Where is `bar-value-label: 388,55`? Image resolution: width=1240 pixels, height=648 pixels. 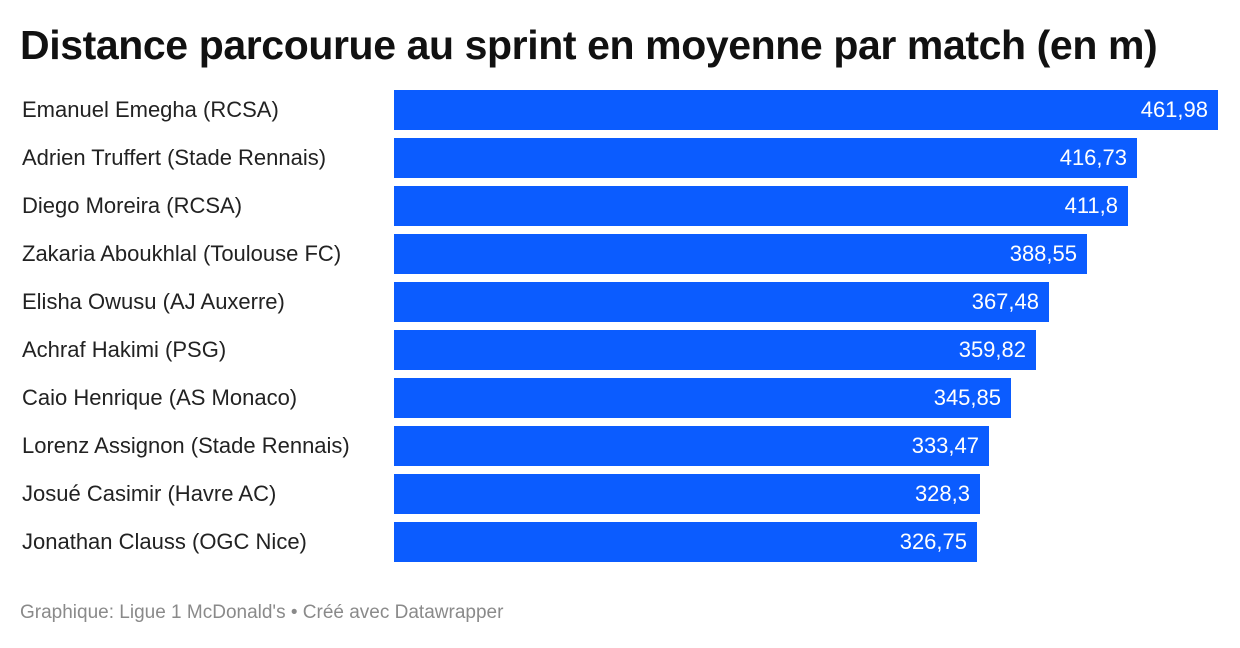
bar-value-label: 388,55 is located at coordinates (1043, 253).